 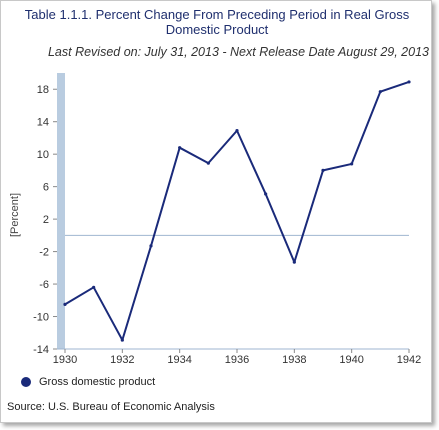 I want to click on y-tick-label: -6, so click(x=44, y=285).